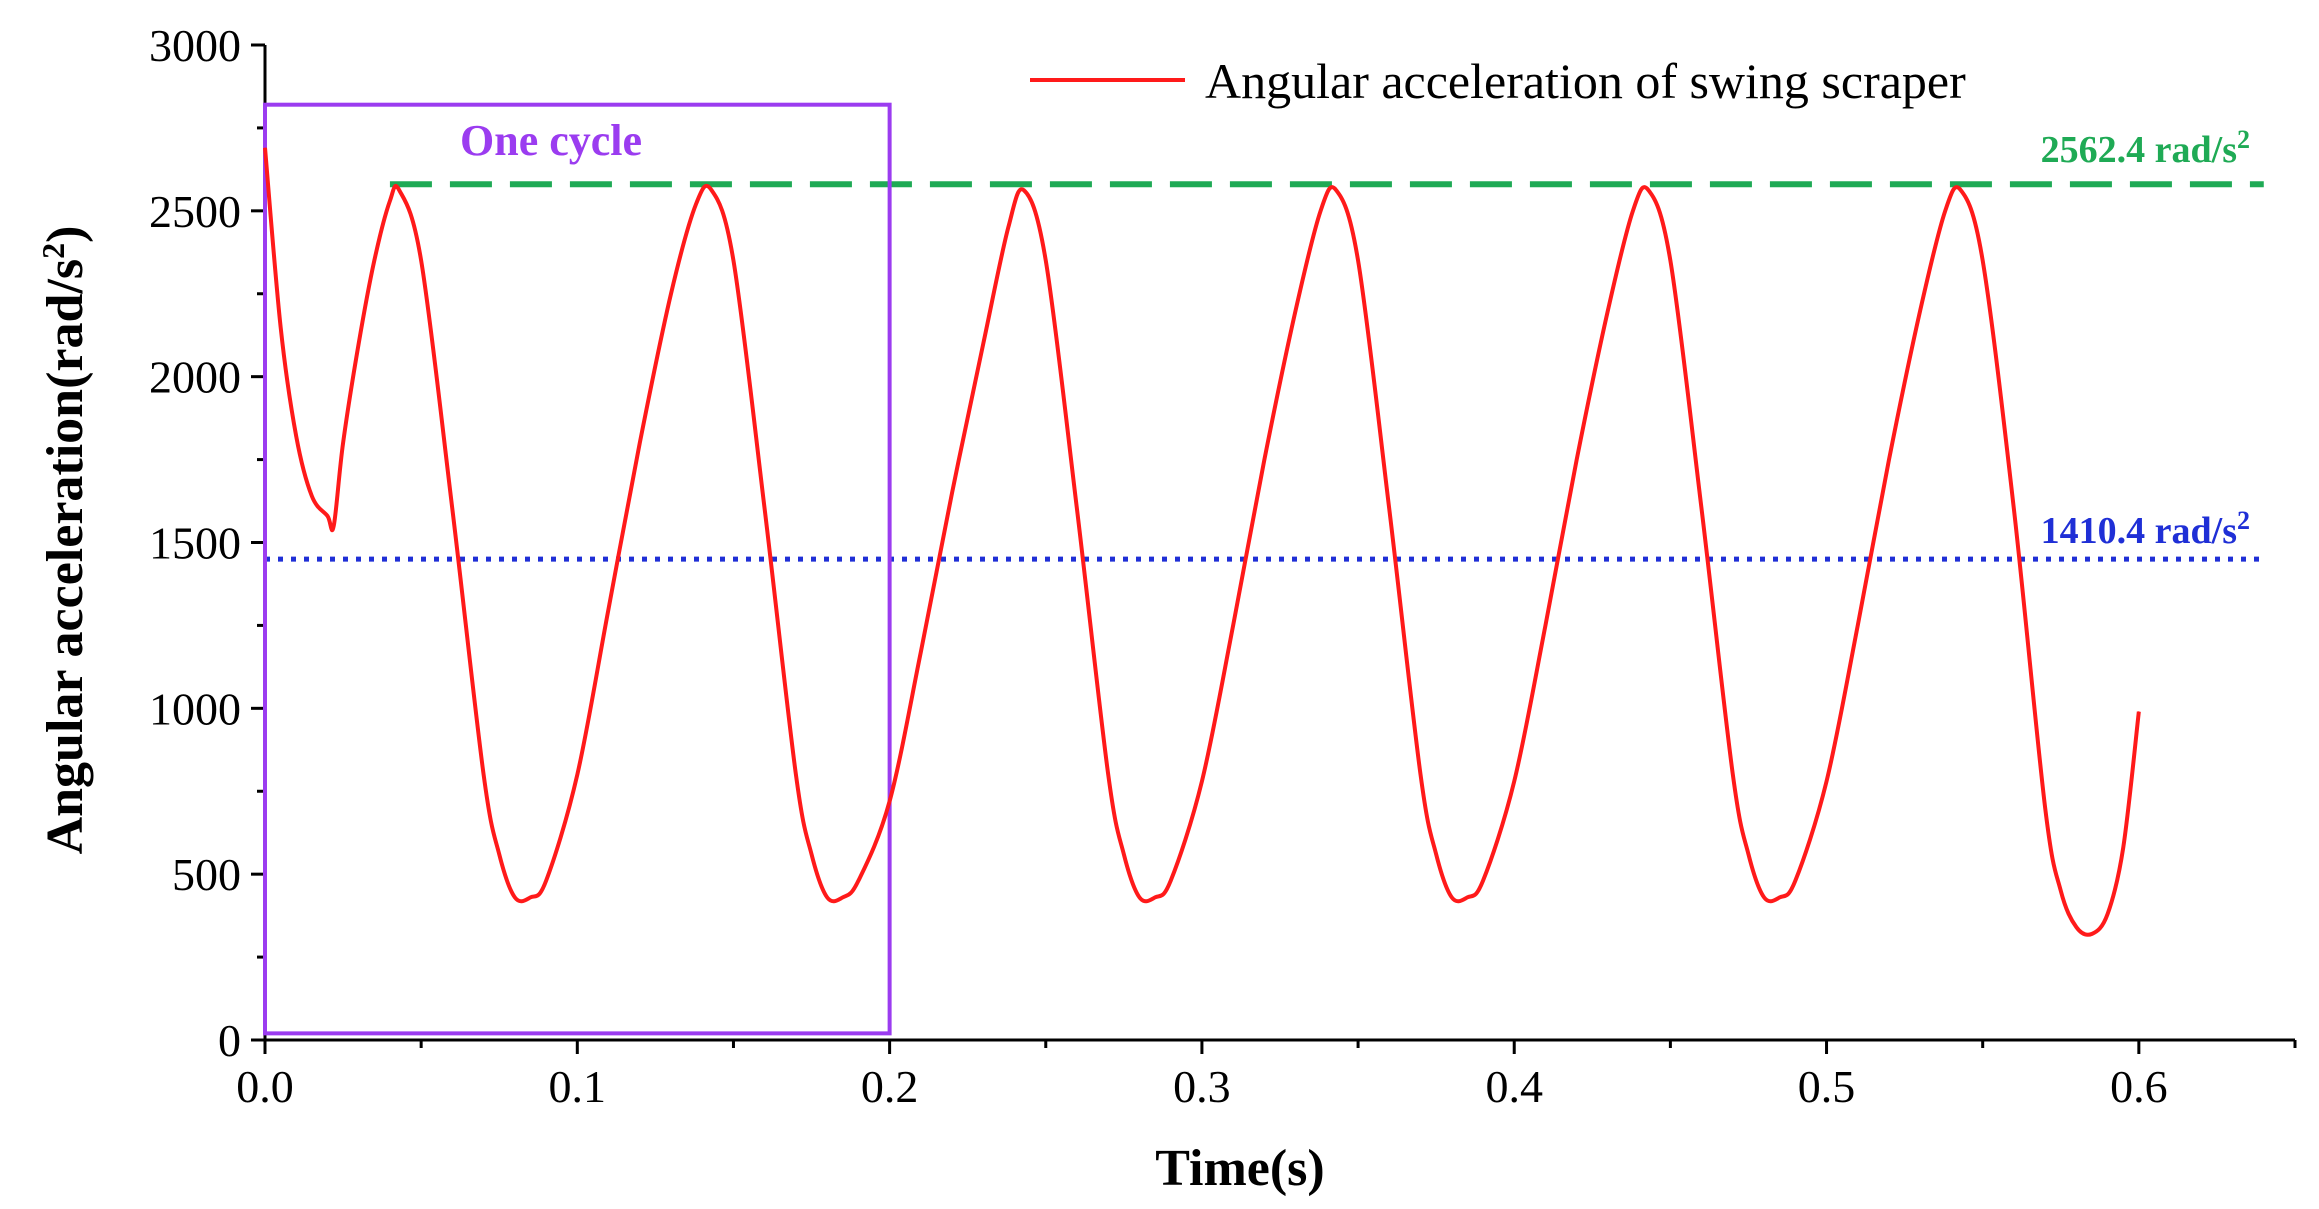 Image resolution: width=2319 pixels, height=1209 pixels. I want to click on x-tick-label: 0.3, so click(1202, 1086).